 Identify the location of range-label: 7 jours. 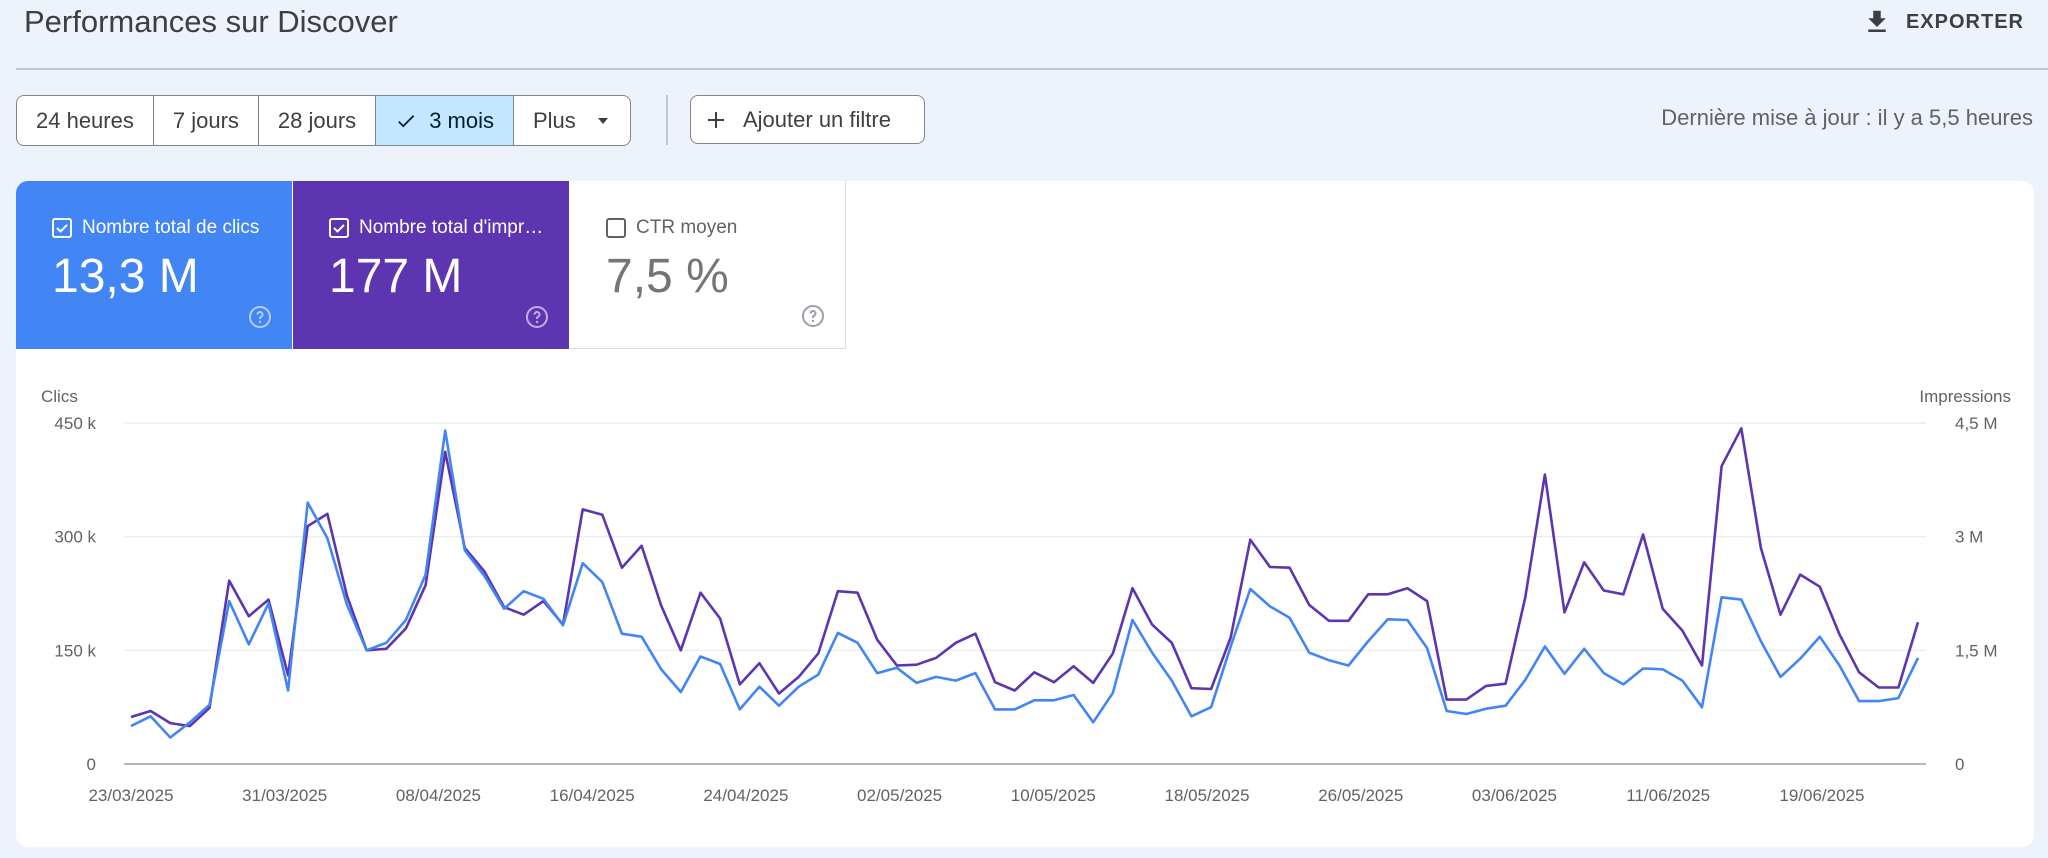
(205, 120).